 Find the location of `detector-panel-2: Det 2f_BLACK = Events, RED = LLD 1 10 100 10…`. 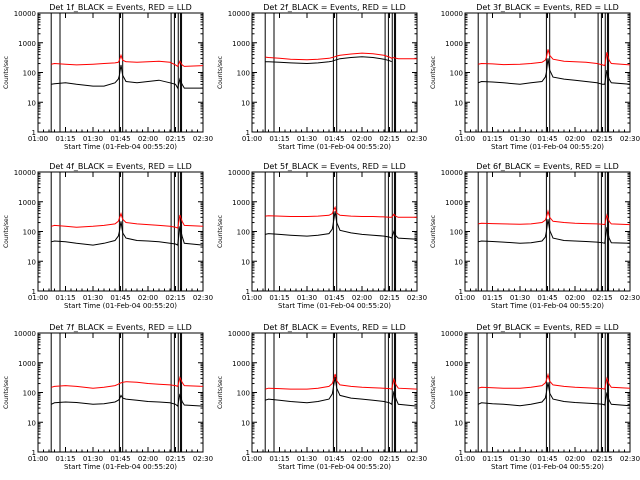

detector-panel-2: Det 2f_BLACK = Events, RED = LLD 1 10 100 10… is located at coordinates (322, 77).